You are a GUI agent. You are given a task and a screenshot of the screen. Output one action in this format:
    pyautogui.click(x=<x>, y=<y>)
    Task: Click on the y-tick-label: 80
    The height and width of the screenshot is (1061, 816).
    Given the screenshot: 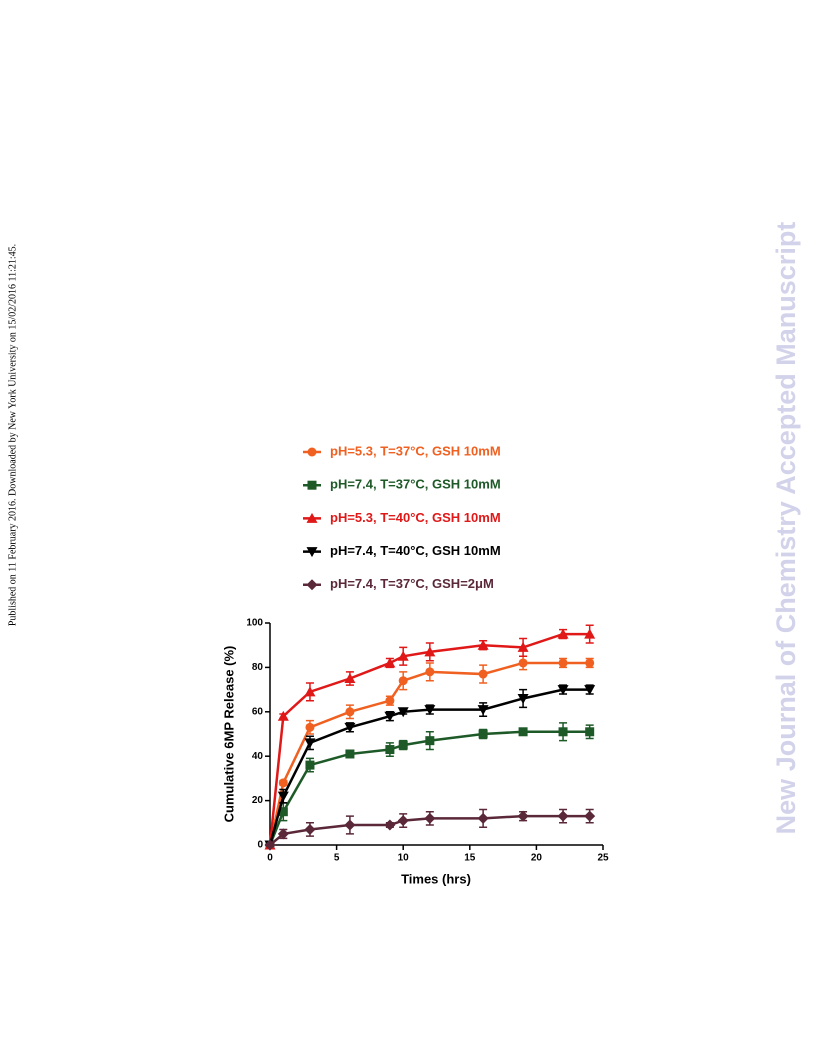 What is the action you would take?
    pyautogui.click(x=258, y=667)
    